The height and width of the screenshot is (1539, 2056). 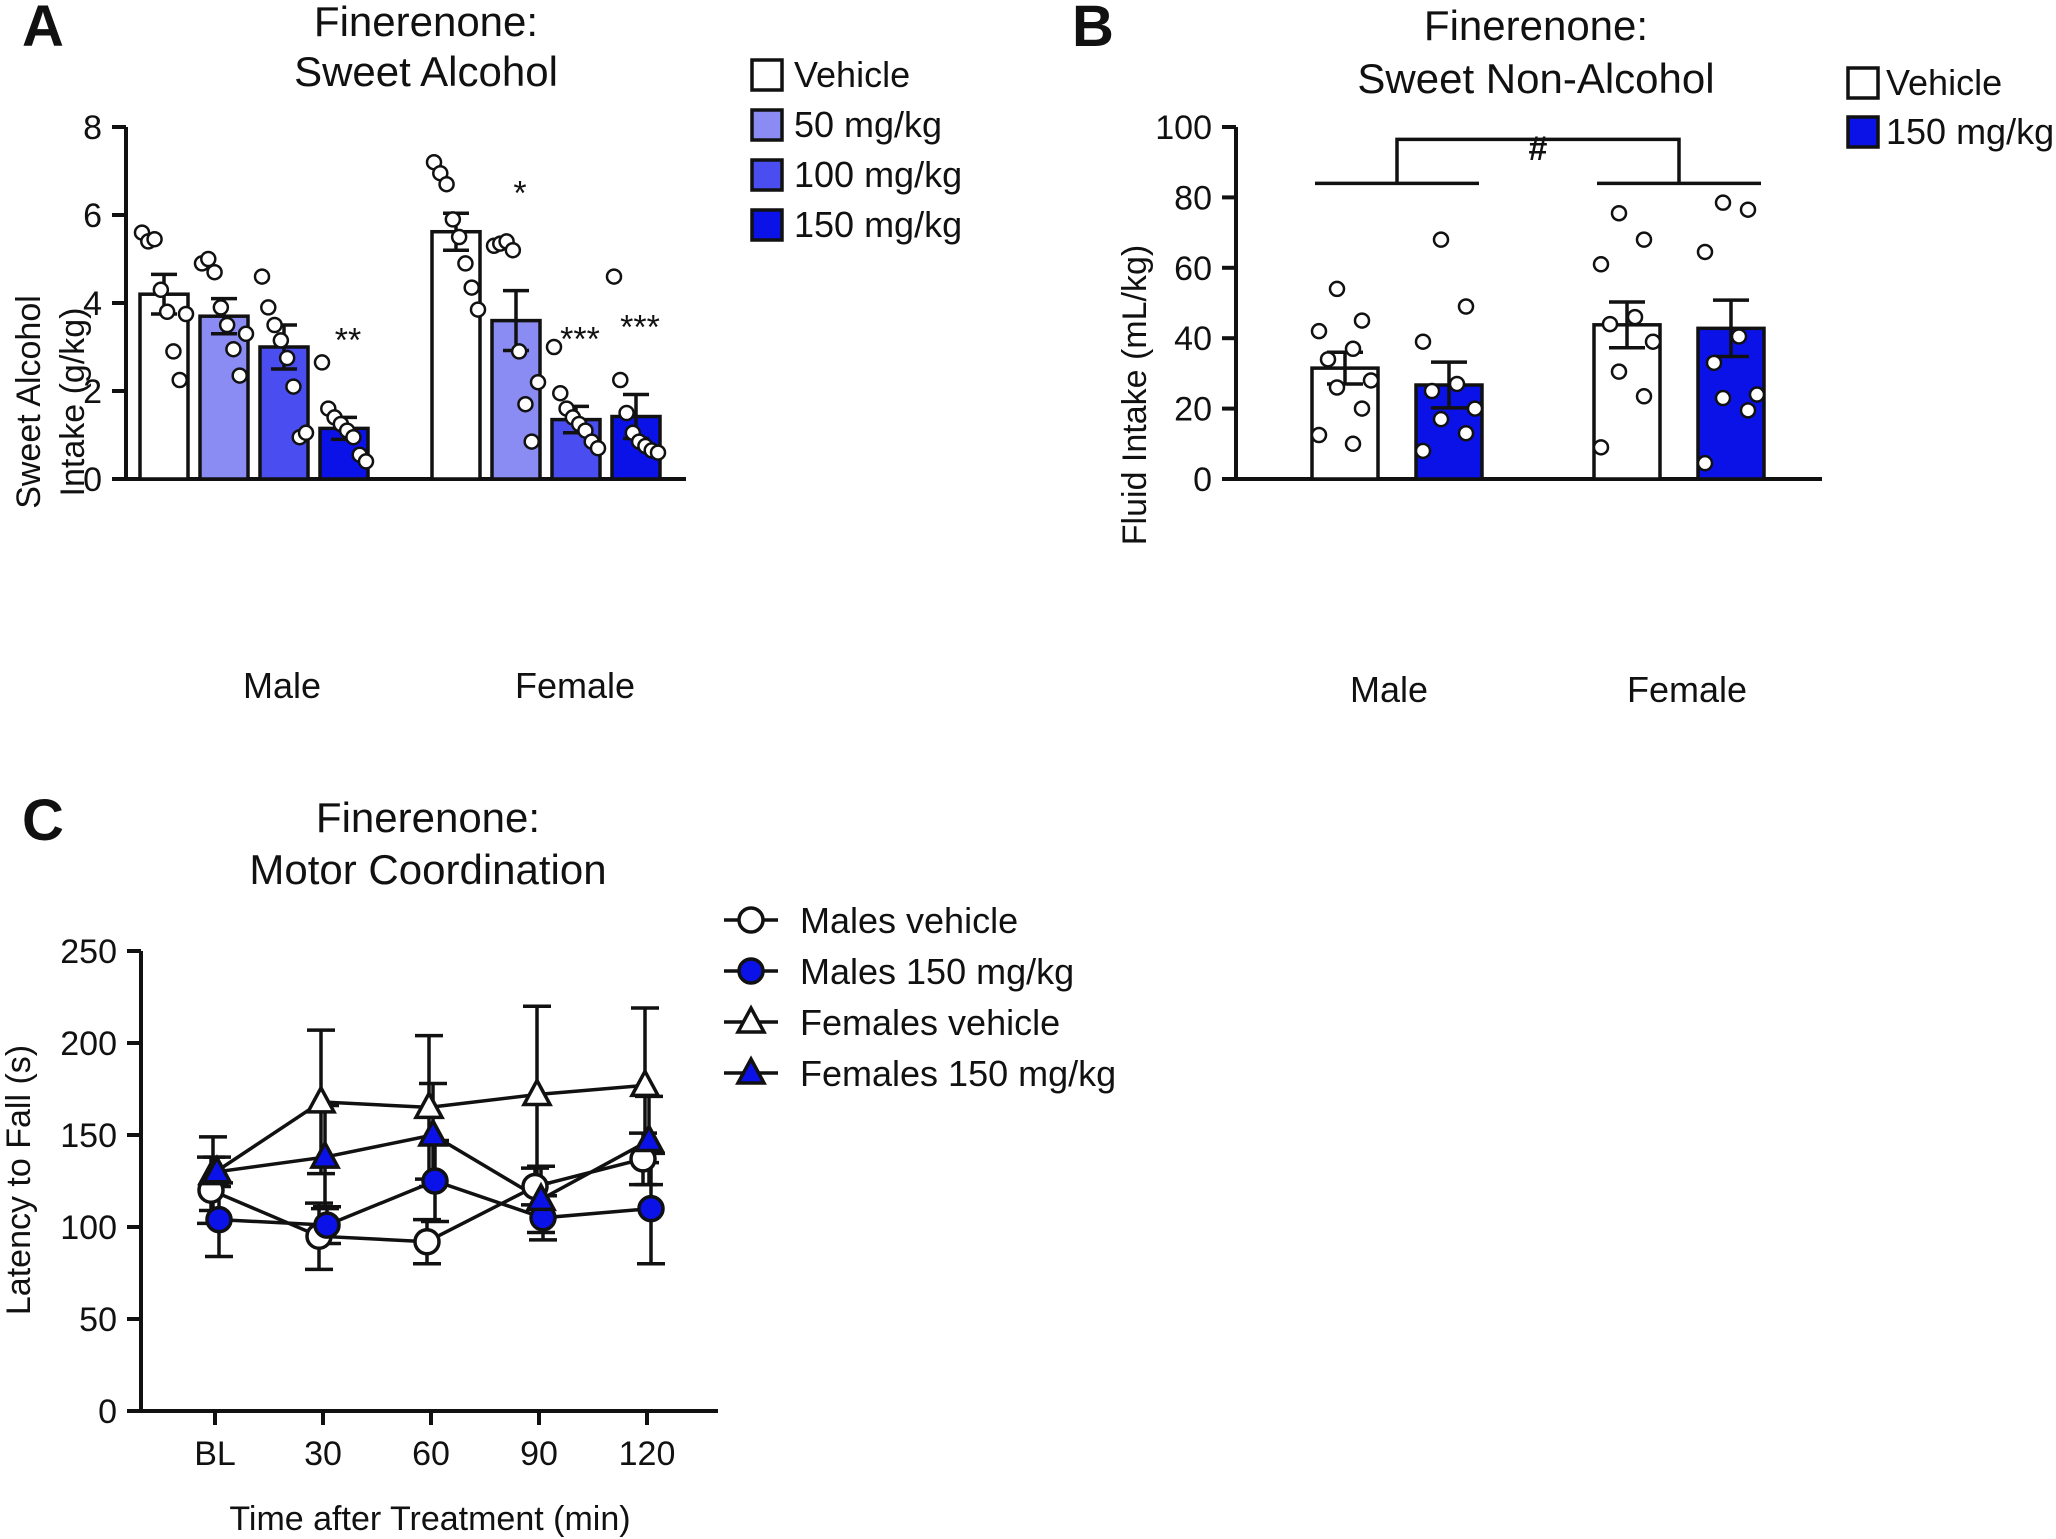 What do you see at coordinates (98, 1320) in the screenshot?
I see `y-tick-label: 50` at bounding box center [98, 1320].